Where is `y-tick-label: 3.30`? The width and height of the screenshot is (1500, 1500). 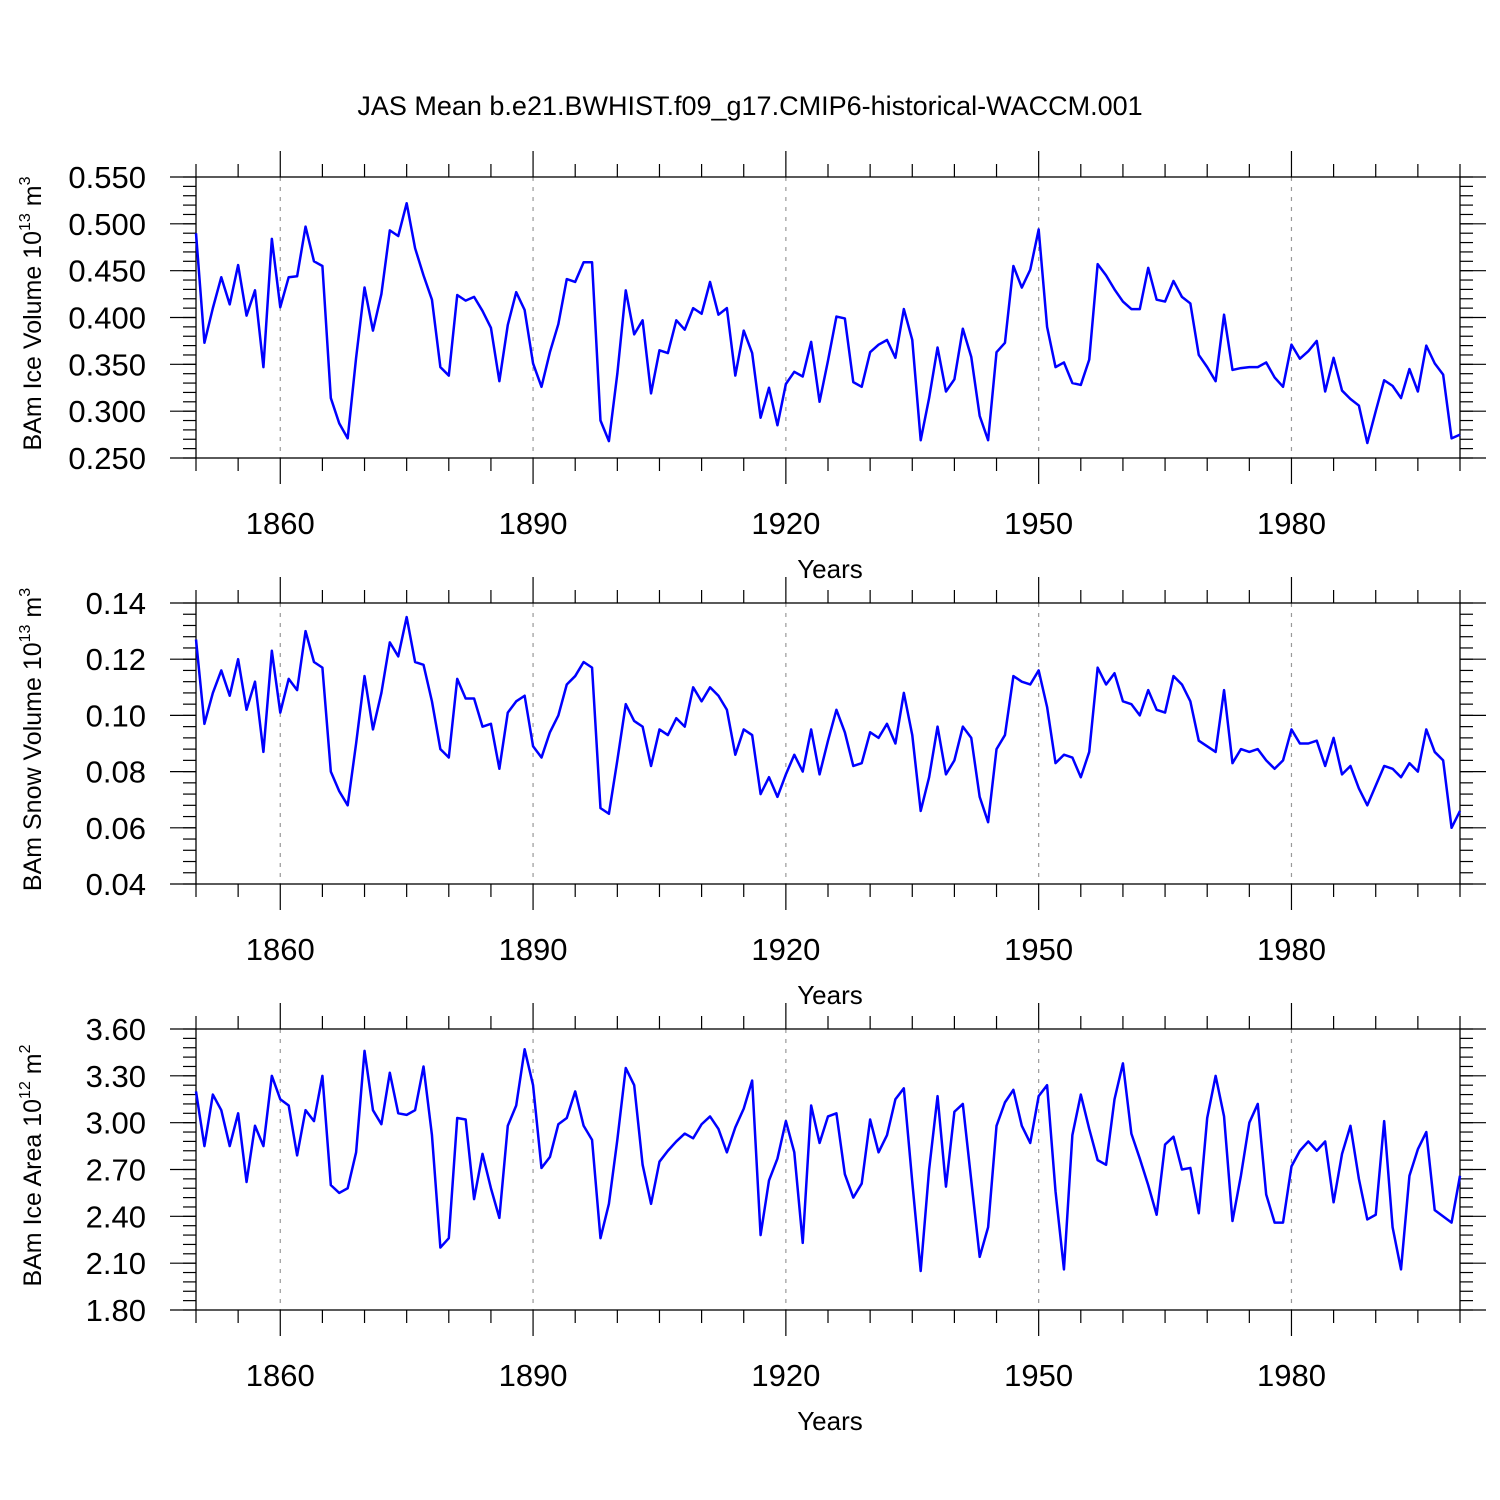 y-tick-label: 3.30 is located at coordinates (116, 1076).